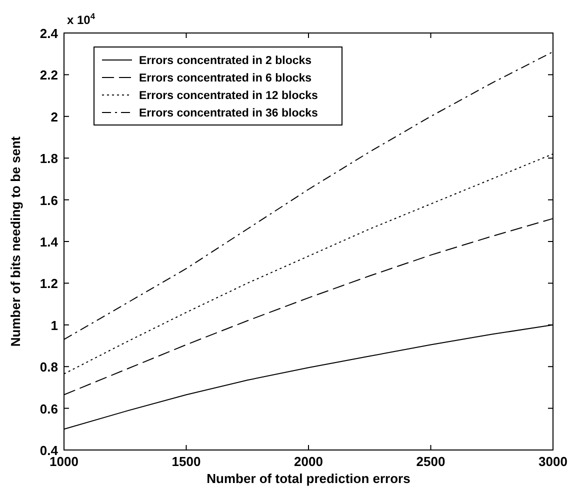  I want to click on y-tick-label: 2, so click(54, 116).